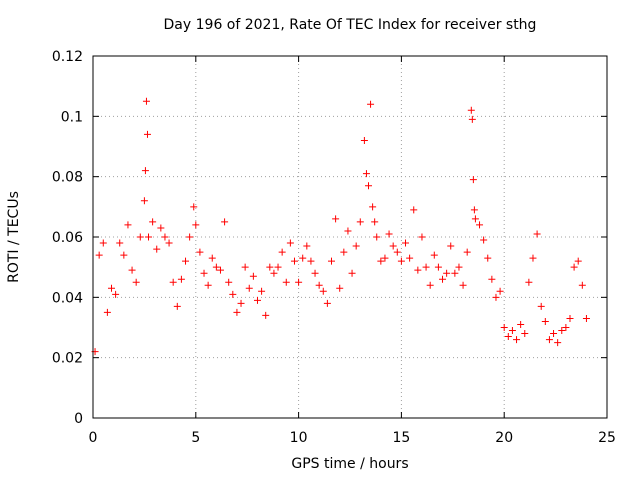 Image resolution: width=640 pixels, height=480 pixels. What do you see at coordinates (401, 438) in the screenshot?
I see `x-tick-label: 15` at bounding box center [401, 438].